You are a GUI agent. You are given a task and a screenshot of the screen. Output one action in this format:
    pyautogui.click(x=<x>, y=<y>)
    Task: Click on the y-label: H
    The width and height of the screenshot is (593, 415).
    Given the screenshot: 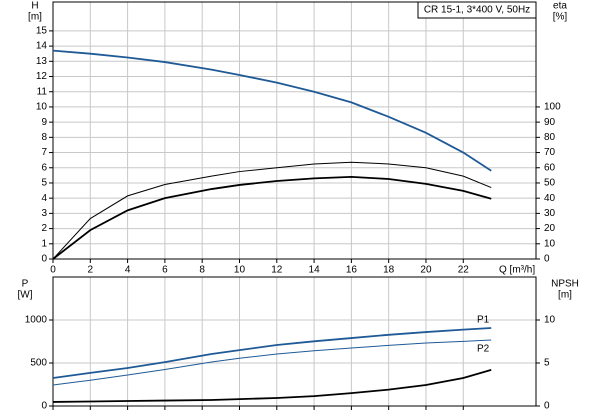 What is the action you would take?
    pyautogui.click(x=34, y=6)
    